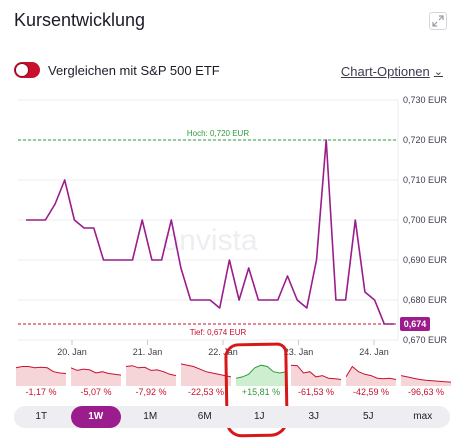  I want to click on expand-icon, so click(438, 21).